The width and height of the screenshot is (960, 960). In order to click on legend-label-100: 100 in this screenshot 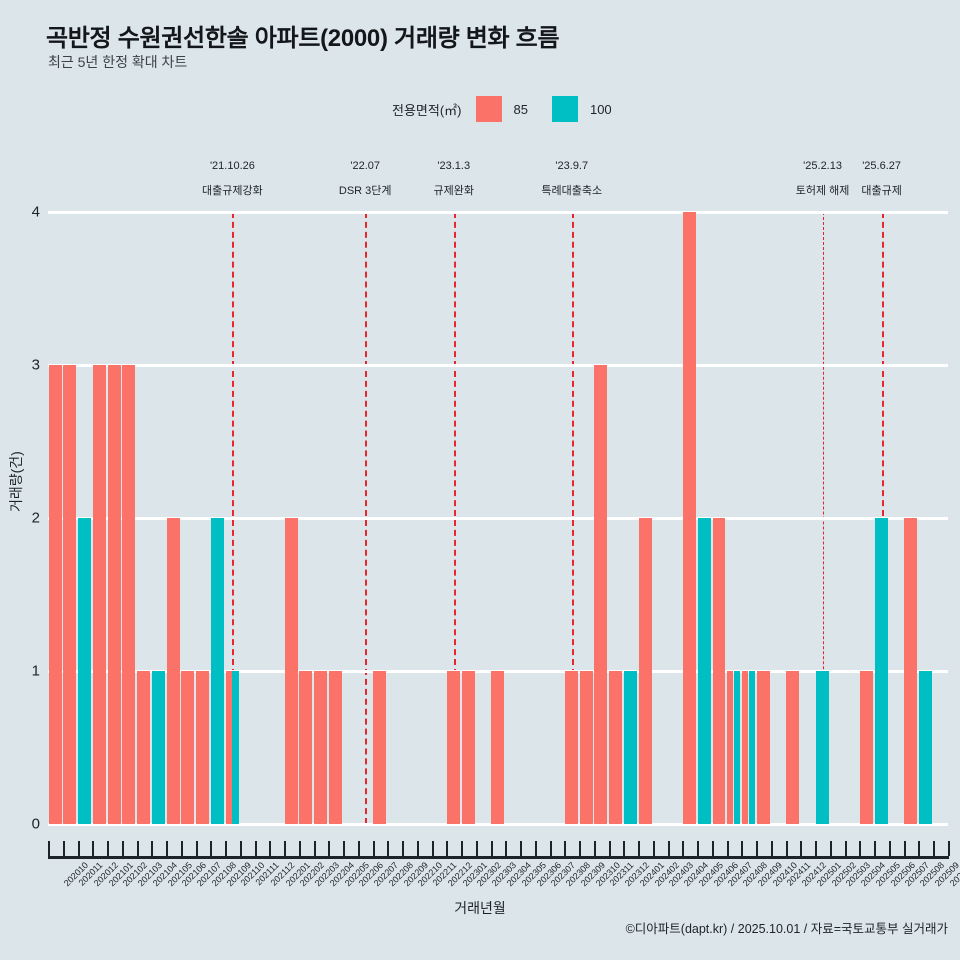, I will do `click(600, 109)`.